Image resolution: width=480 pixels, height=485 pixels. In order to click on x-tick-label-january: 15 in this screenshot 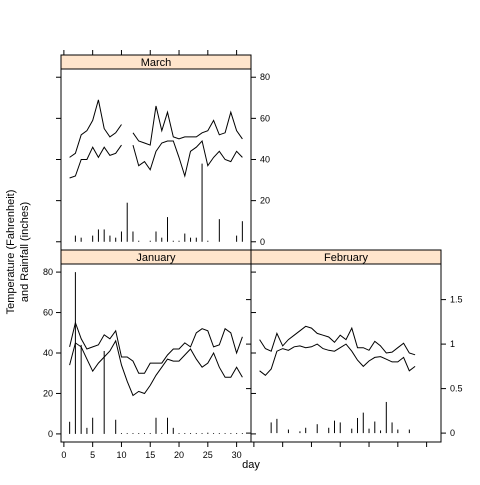, I will do `click(150, 455)`.